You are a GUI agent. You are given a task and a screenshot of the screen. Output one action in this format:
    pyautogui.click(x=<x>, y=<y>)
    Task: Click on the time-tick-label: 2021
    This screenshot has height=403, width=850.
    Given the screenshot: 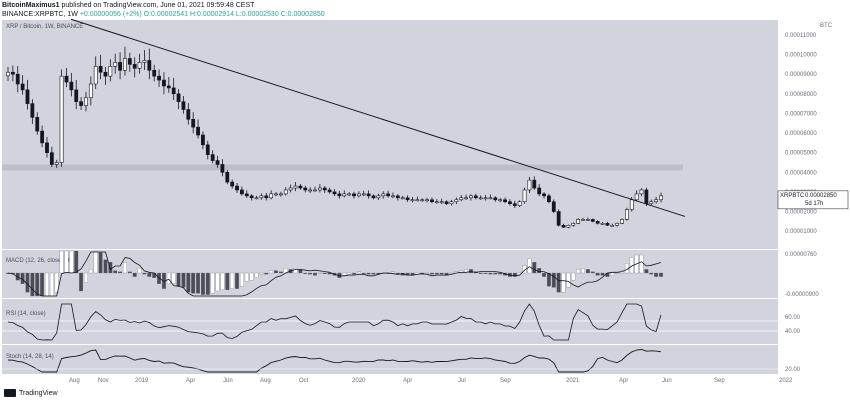 What is the action you would take?
    pyautogui.click(x=573, y=381)
    